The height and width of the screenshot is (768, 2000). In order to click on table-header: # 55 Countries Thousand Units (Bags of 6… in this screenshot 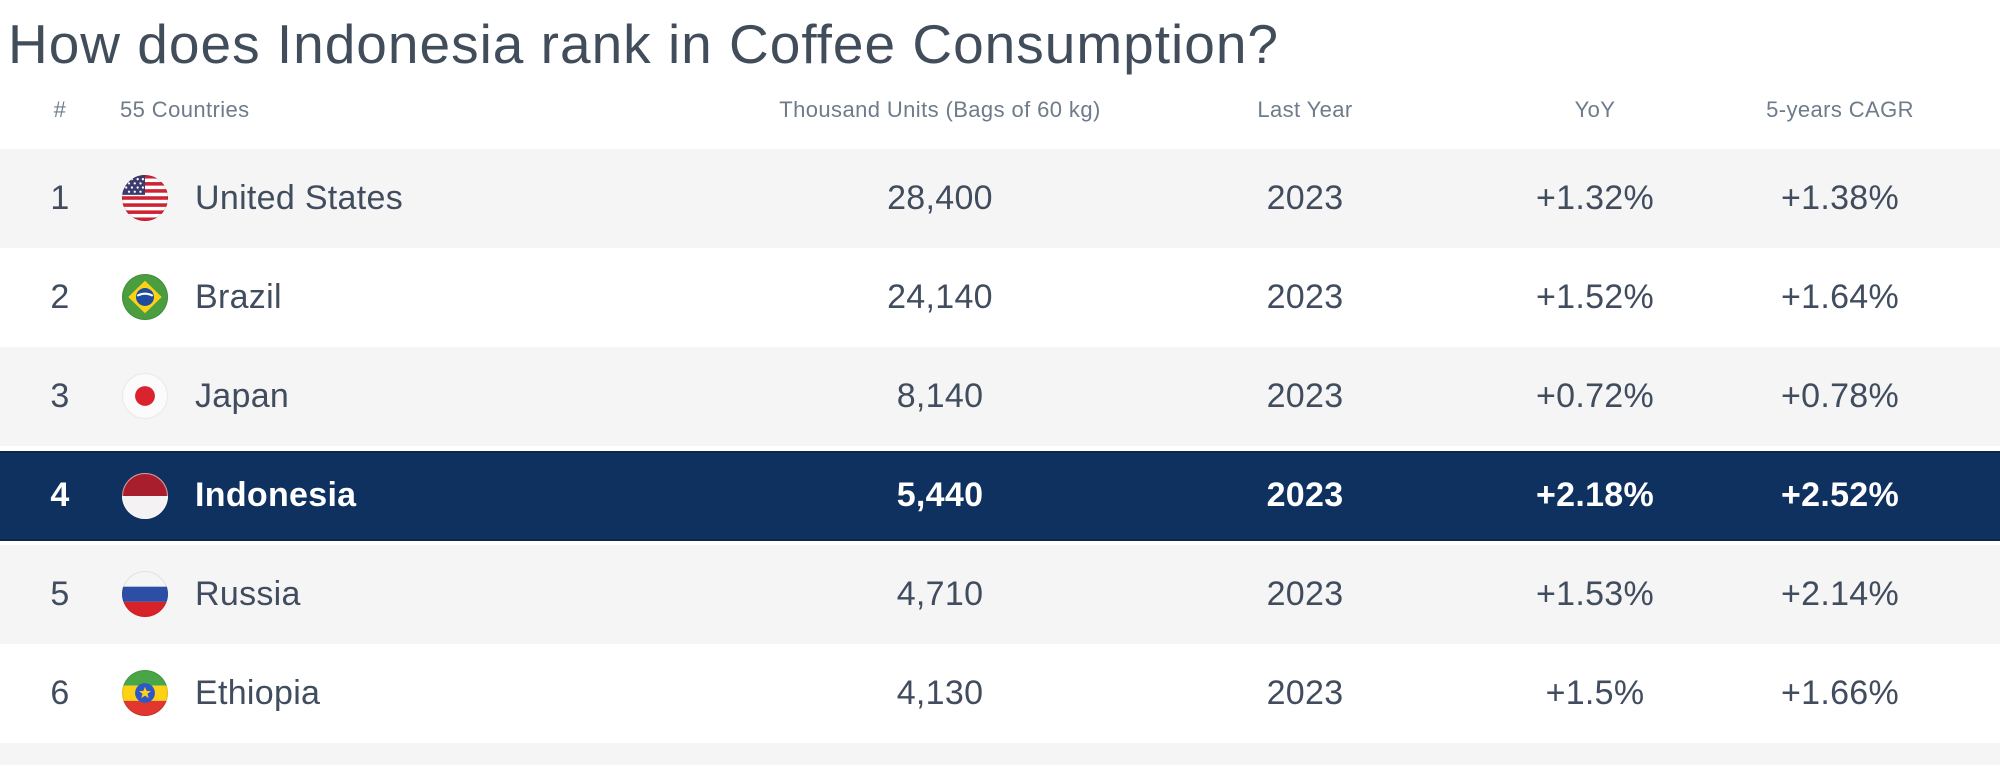, I will do `click(1000, 110)`.